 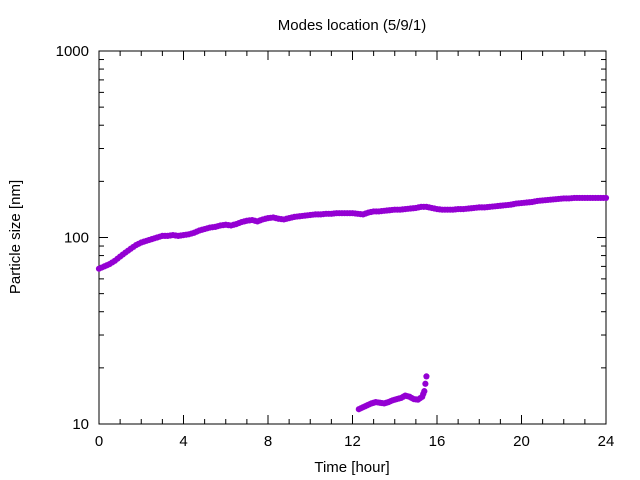 What do you see at coordinates (352, 25) in the screenshot?
I see `chart-title: Modes location (5/9/1)` at bounding box center [352, 25].